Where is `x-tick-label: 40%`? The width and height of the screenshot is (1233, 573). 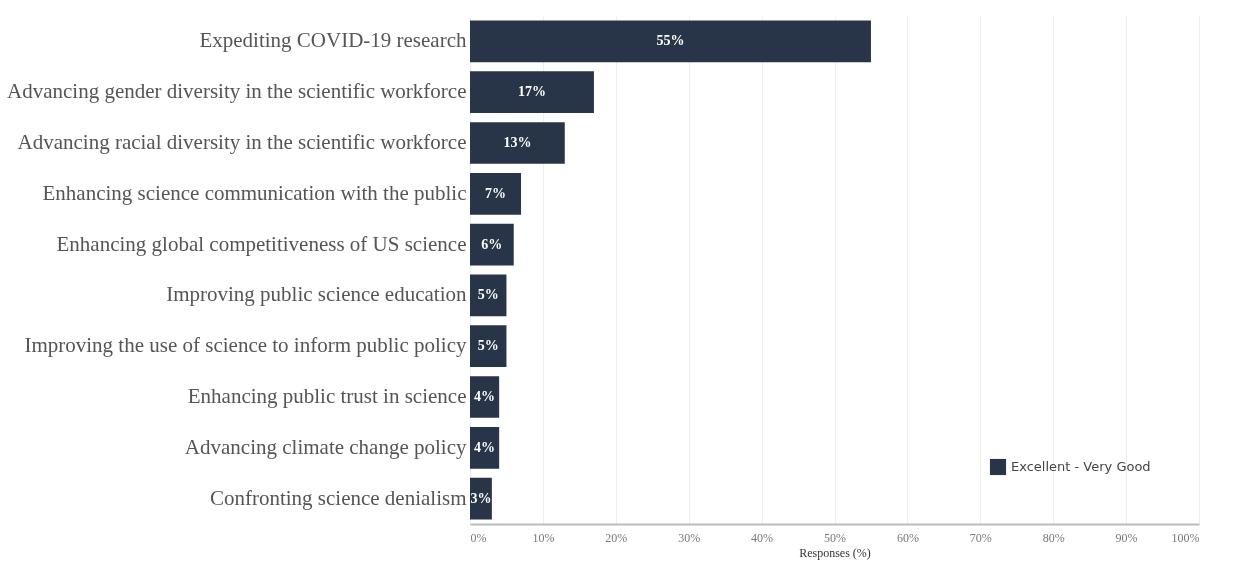
x-tick-label: 40% is located at coordinates (762, 537).